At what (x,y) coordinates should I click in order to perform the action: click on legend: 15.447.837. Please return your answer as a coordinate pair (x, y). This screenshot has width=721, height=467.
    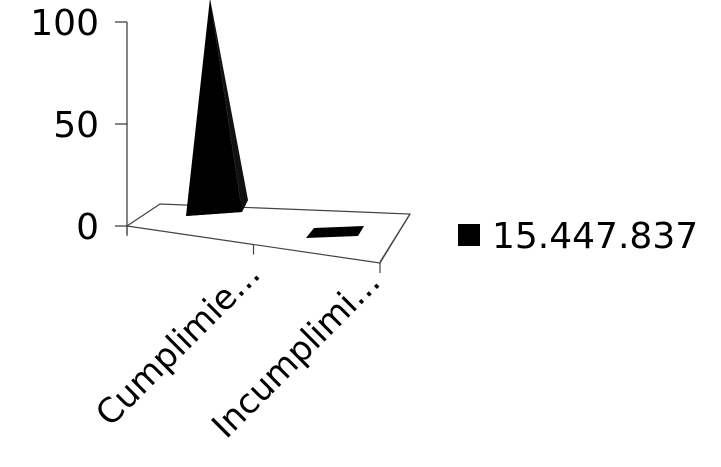
    Looking at the image, I should click on (578, 236).